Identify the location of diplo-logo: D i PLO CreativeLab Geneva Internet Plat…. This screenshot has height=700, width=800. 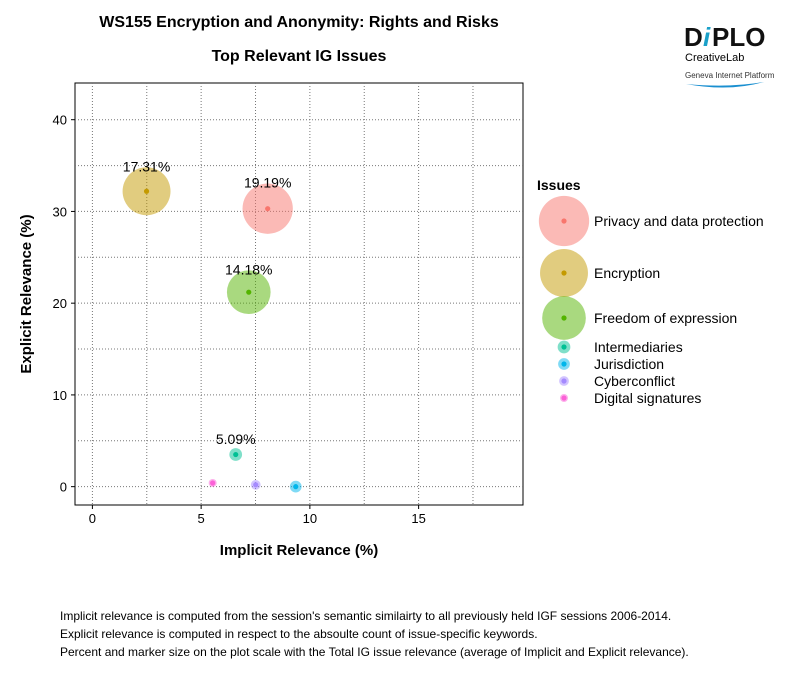
(729, 59).